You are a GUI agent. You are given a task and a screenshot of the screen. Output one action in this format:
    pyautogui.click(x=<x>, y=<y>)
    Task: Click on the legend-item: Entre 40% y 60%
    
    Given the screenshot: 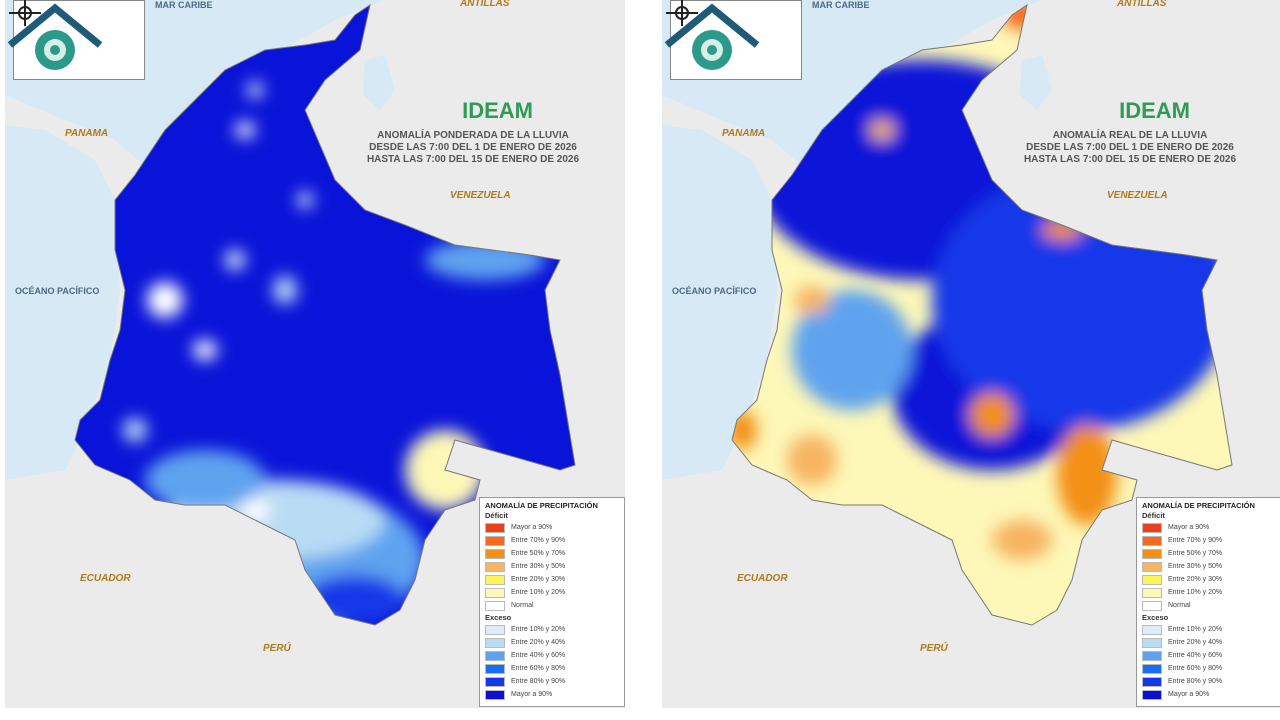 What is the action you would take?
    pyautogui.click(x=1209, y=655)
    